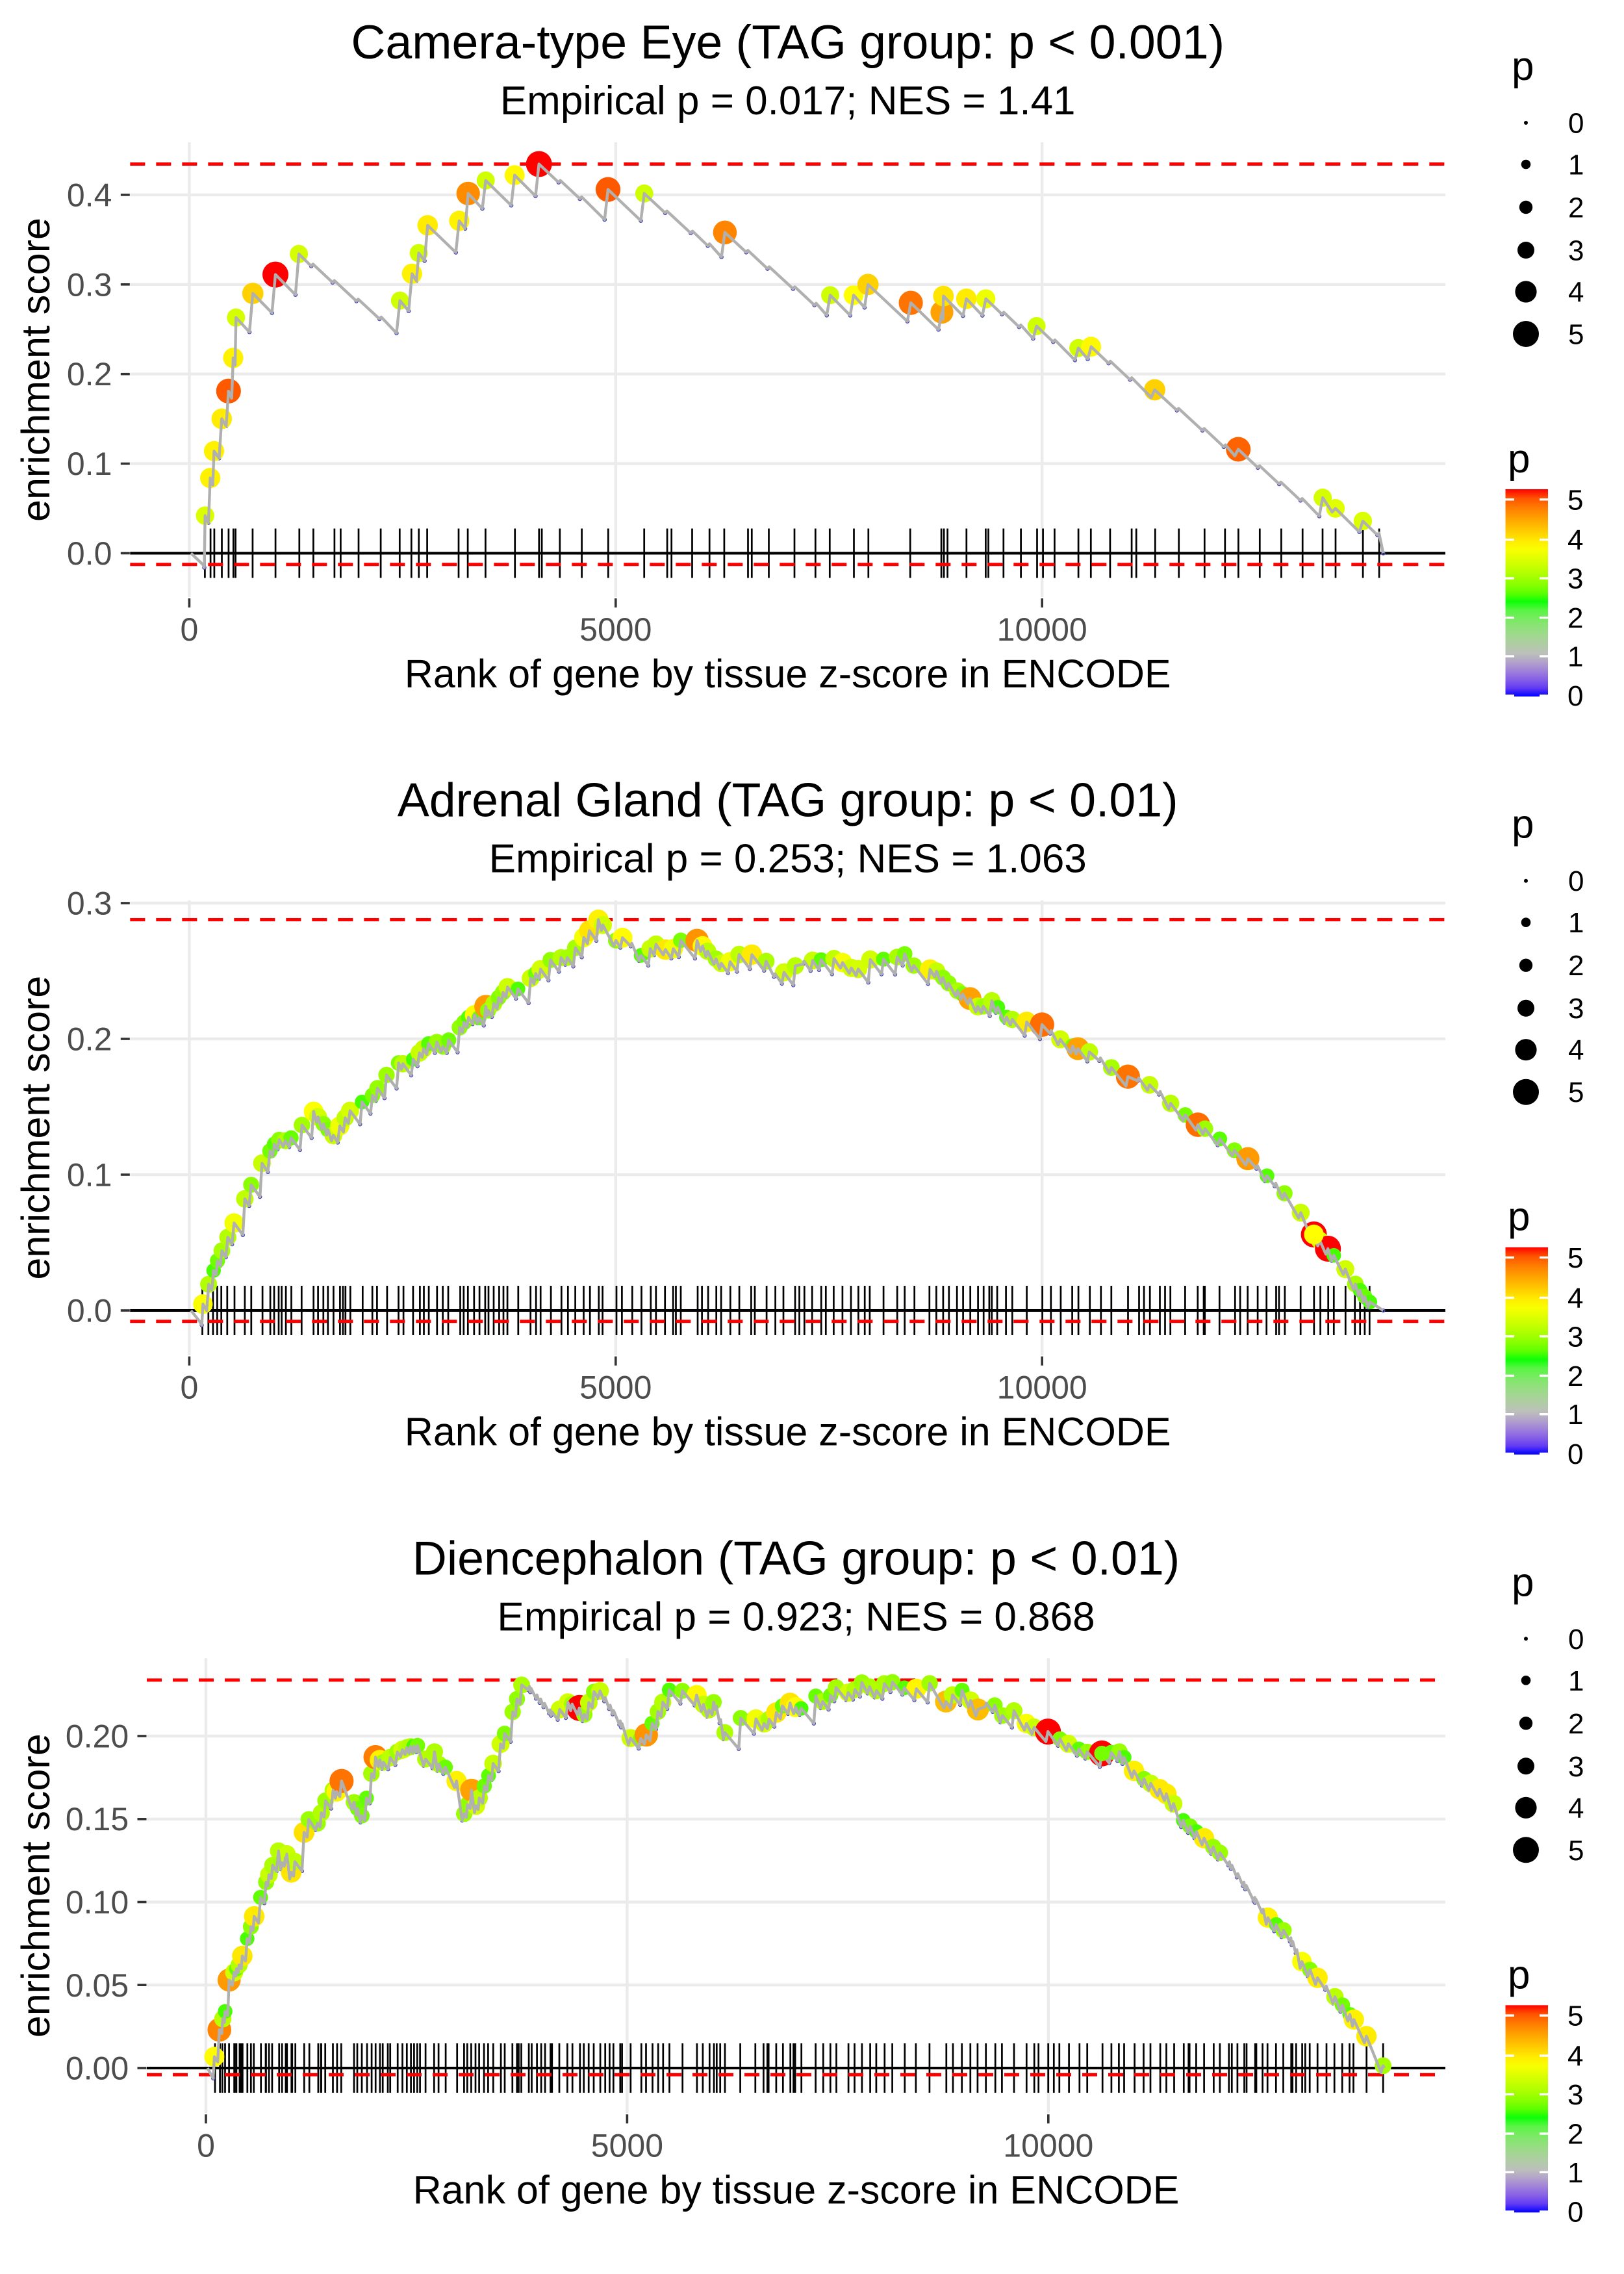 This screenshot has width=1624, height=2274. Describe the element at coordinates (97, 1736) in the screenshot. I see `svg-text: 0.20` at that location.